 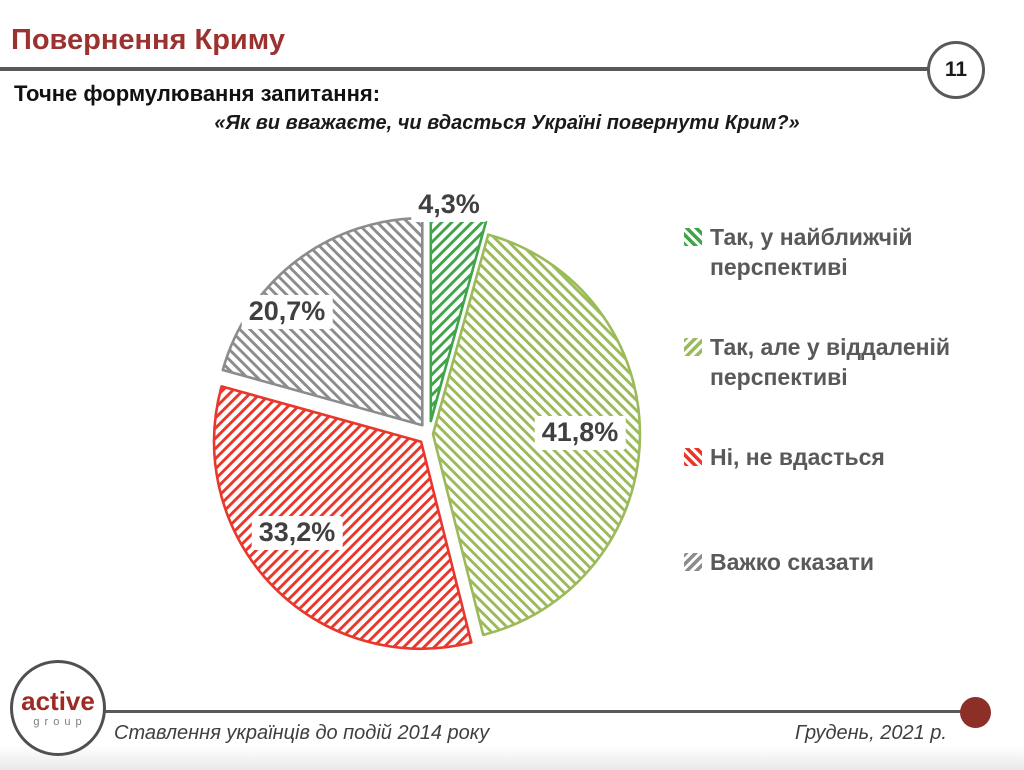 What do you see at coordinates (870, 733) in the screenshot?
I see `footer-date: Грудень, 2021 р.` at bounding box center [870, 733].